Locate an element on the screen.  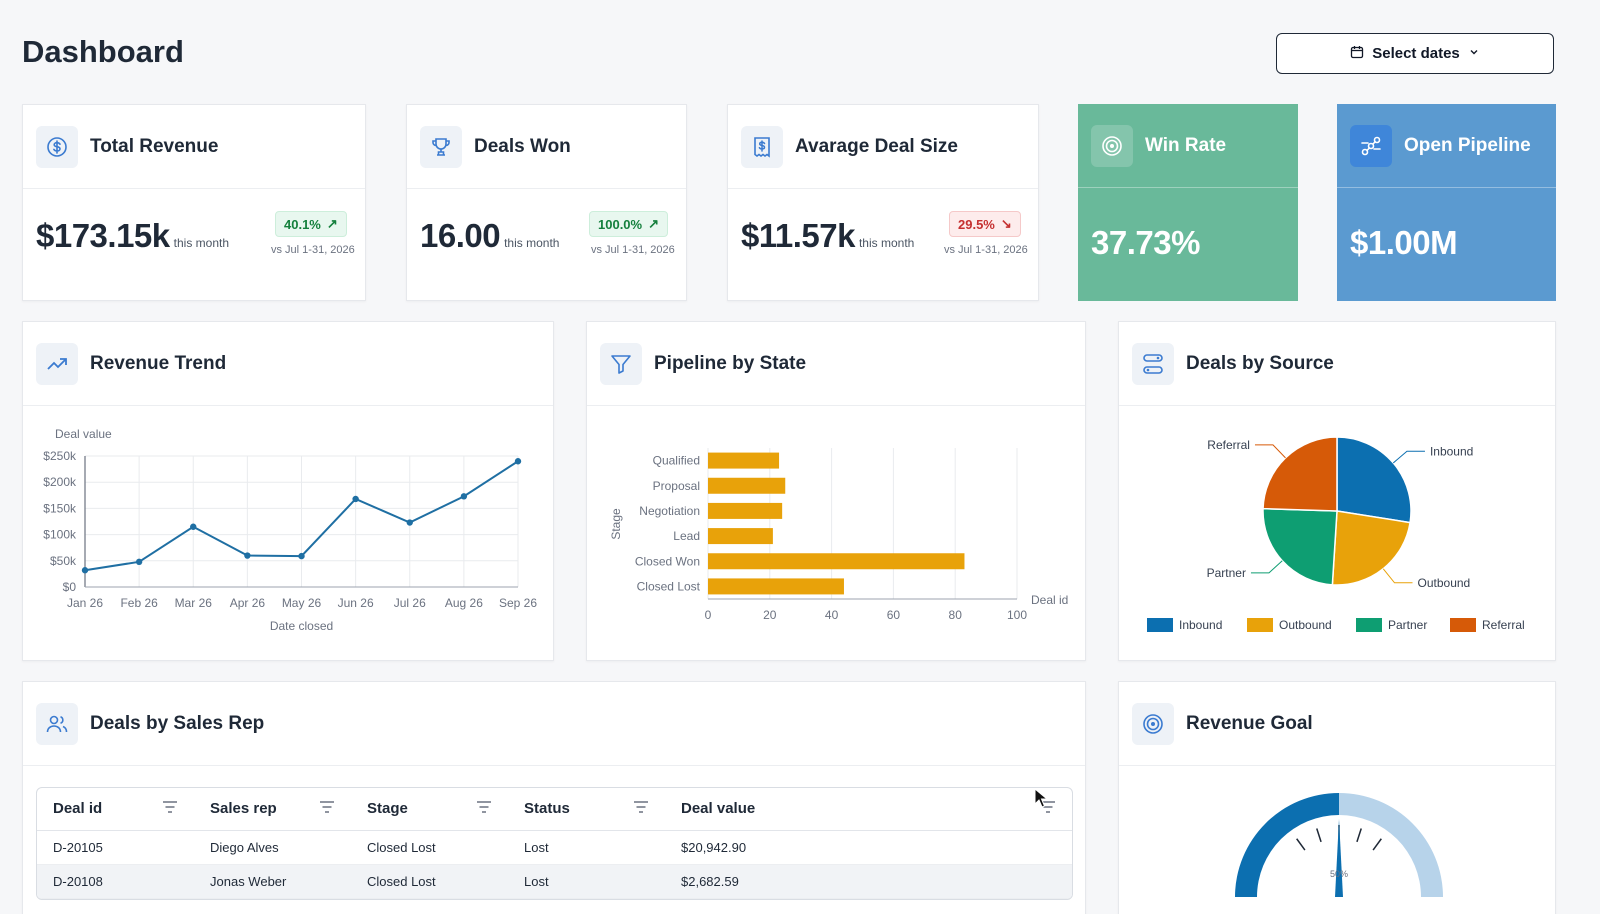
legend-label: Outbound is located at coordinates (1305, 625).